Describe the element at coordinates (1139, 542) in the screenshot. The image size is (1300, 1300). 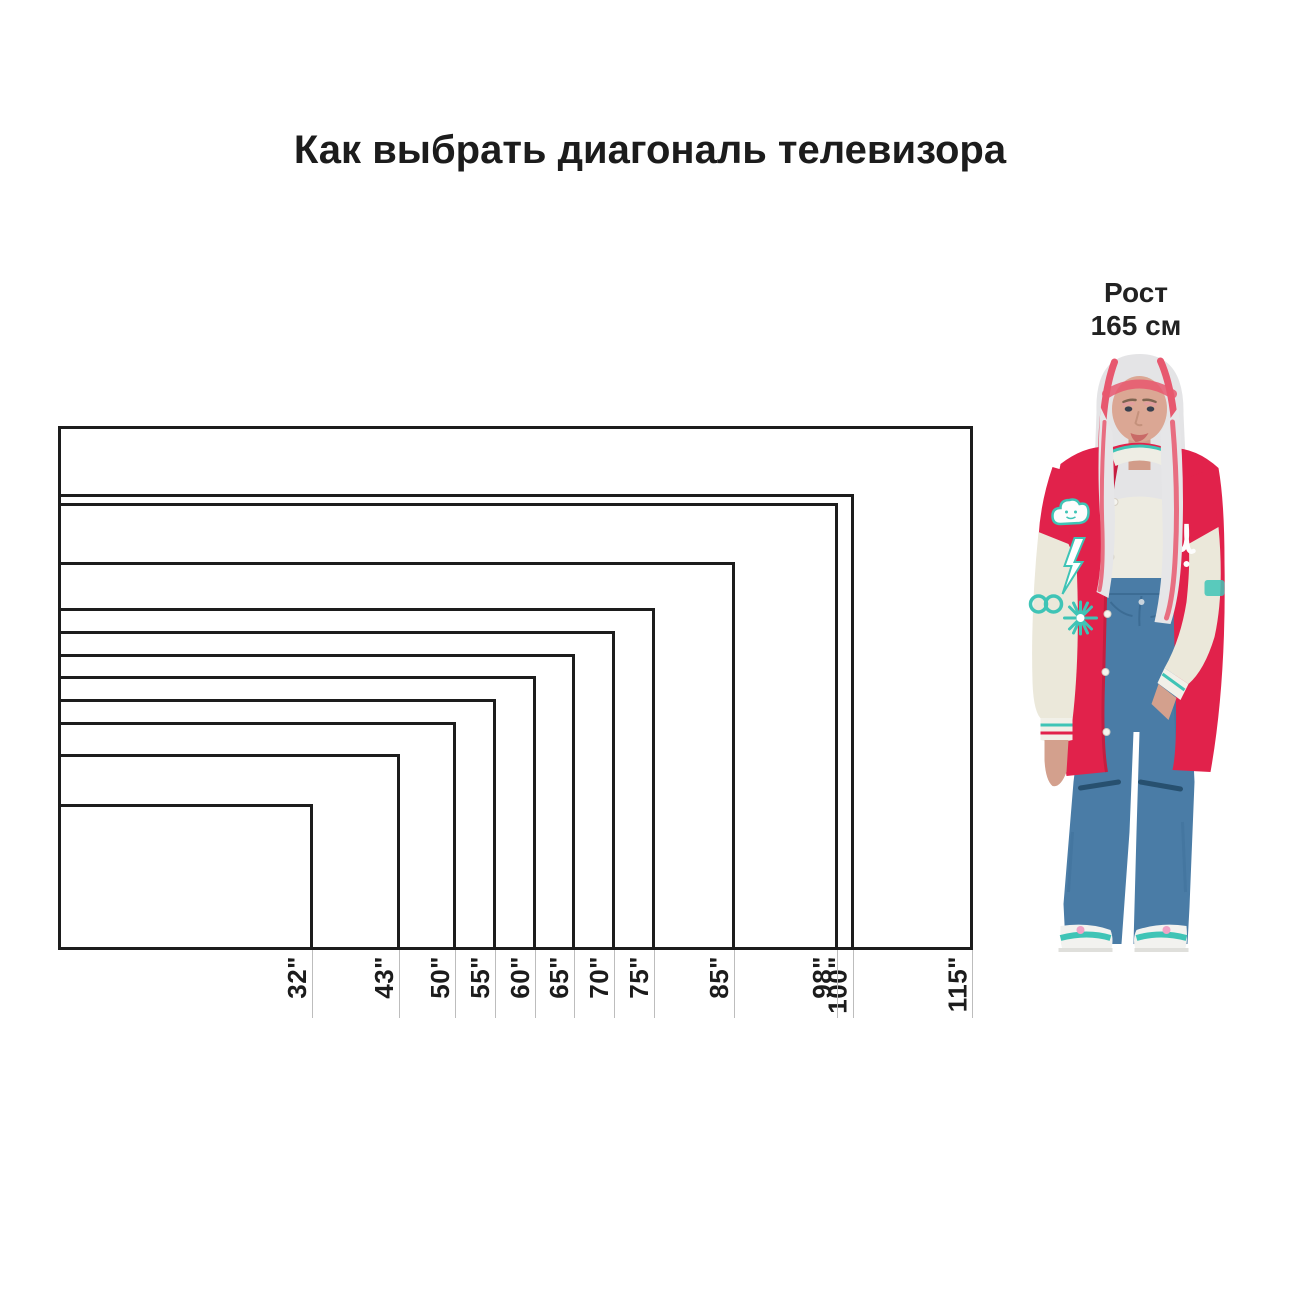
I see `tank-top` at that location.